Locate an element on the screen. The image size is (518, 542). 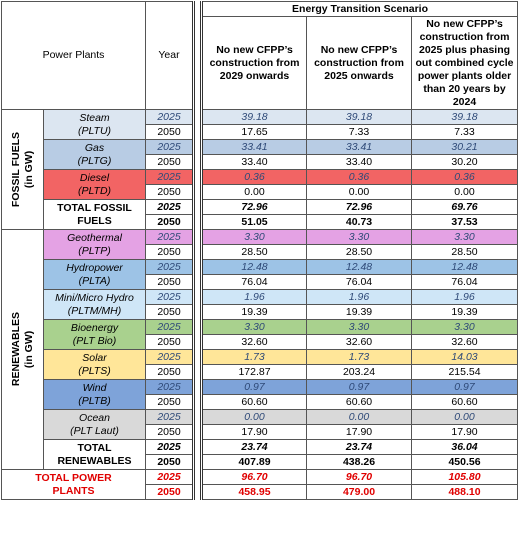
plant-name: Geothermal (PLTP) is located at coordinates (94, 244).